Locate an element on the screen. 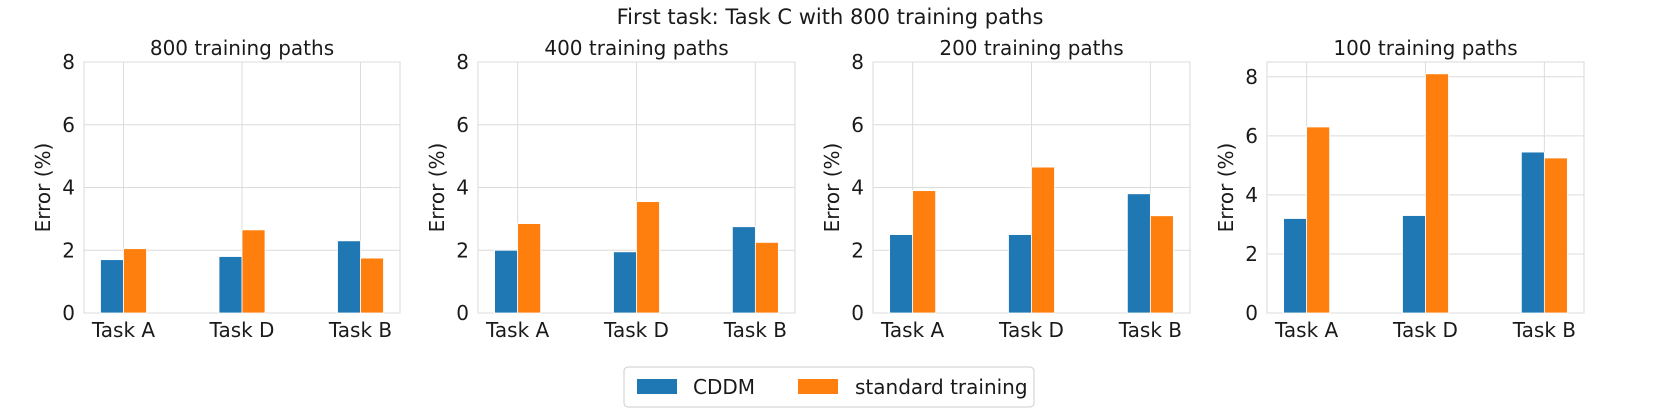 This screenshot has width=1661, height=415. panel-title: 400 training paths is located at coordinates (636, 48).